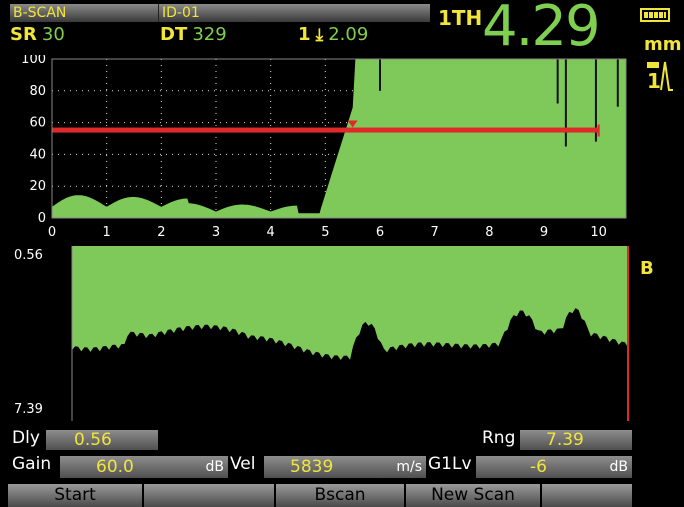 This screenshot has width=684, height=507. I want to click on unit-label: mm, so click(663, 44).